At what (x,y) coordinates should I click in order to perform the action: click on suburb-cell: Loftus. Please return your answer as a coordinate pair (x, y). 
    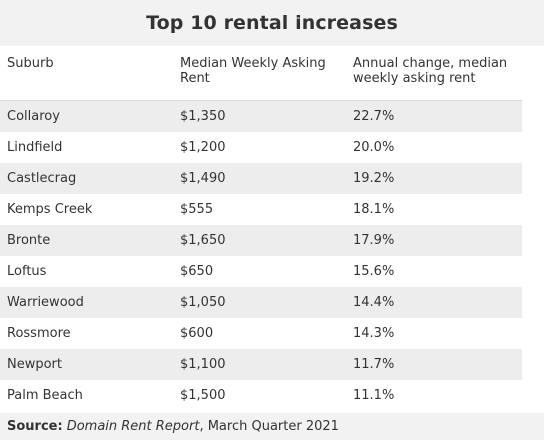
    Looking at the image, I should click on (27, 271).